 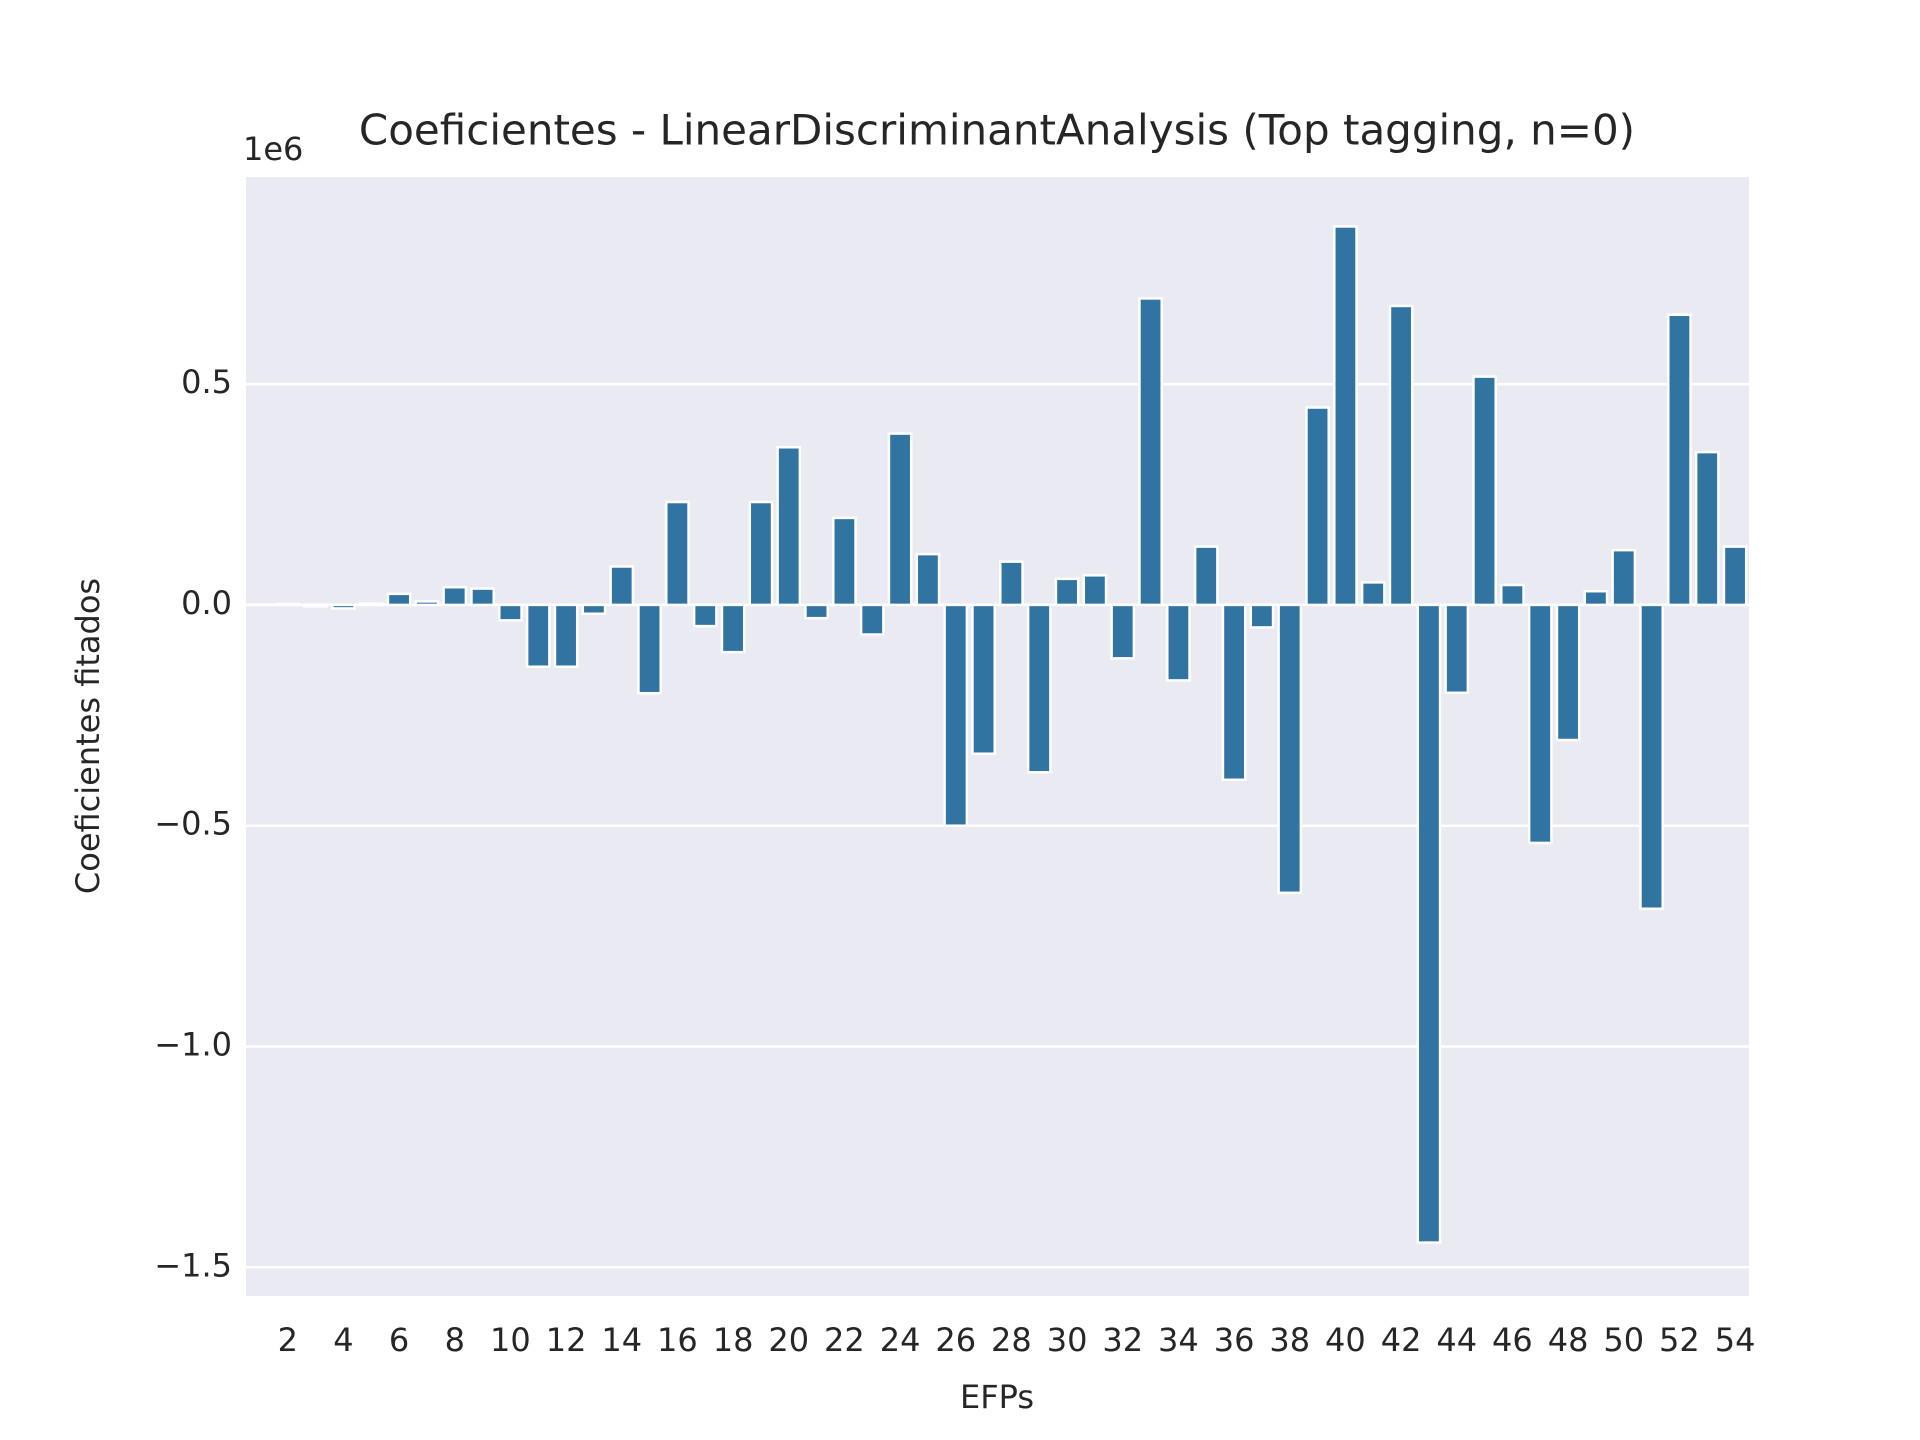 What do you see at coordinates (343, 1340) in the screenshot?
I see `x-tick-label: 4` at bounding box center [343, 1340].